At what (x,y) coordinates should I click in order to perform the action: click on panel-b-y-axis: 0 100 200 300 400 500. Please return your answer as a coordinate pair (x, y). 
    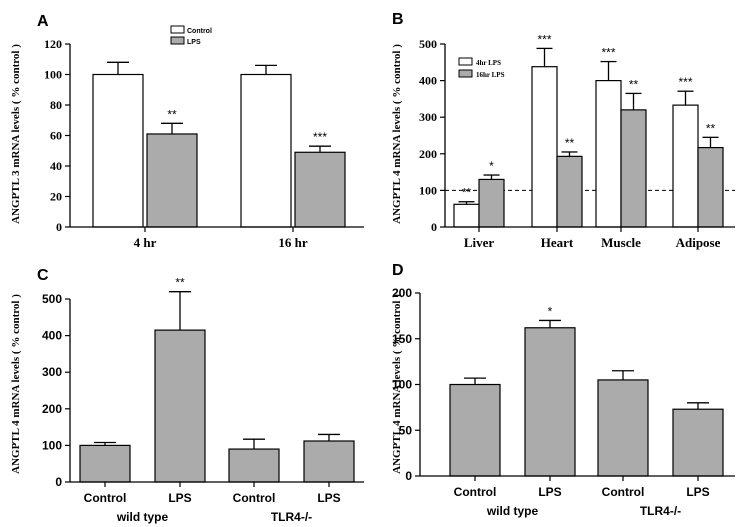
    Looking at the image, I should click on (432, 135).